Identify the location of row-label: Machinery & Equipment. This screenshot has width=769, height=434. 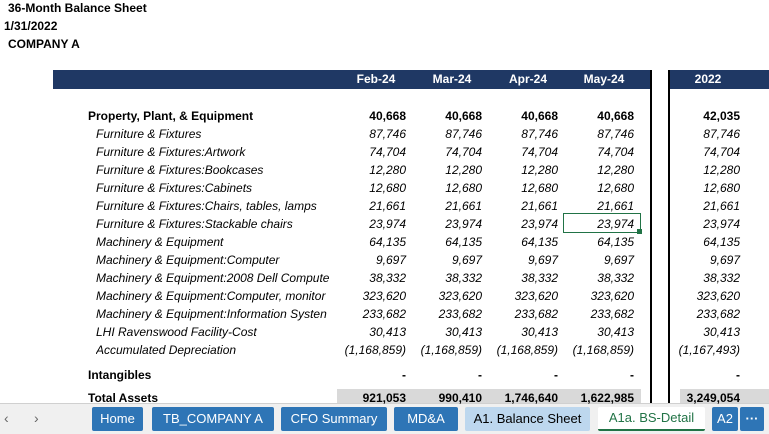
(160, 242).